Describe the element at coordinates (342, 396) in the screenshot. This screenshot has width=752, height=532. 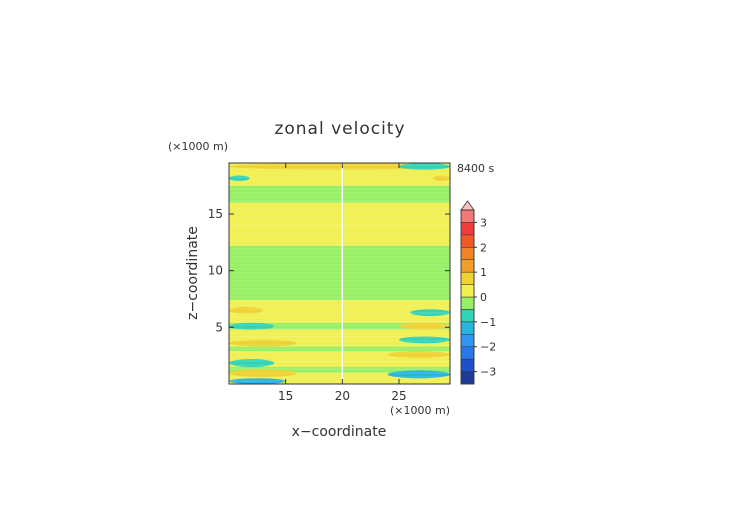
I see `x-tick-label-20: 20` at that location.